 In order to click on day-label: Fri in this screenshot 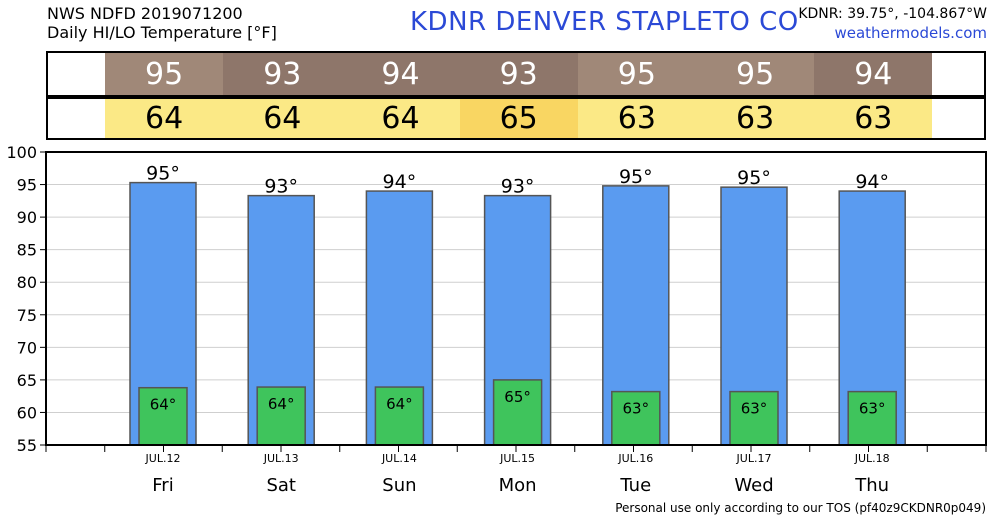, I will do `click(162, 485)`.